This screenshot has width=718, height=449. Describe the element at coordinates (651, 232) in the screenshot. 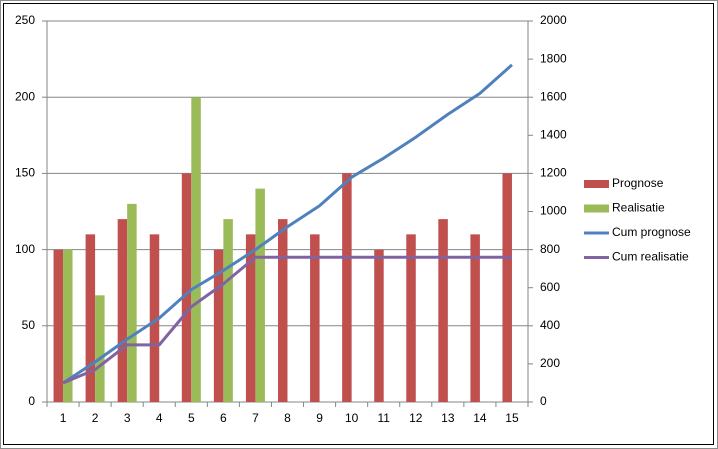

I see `legend-label: Cum prognose` at that location.